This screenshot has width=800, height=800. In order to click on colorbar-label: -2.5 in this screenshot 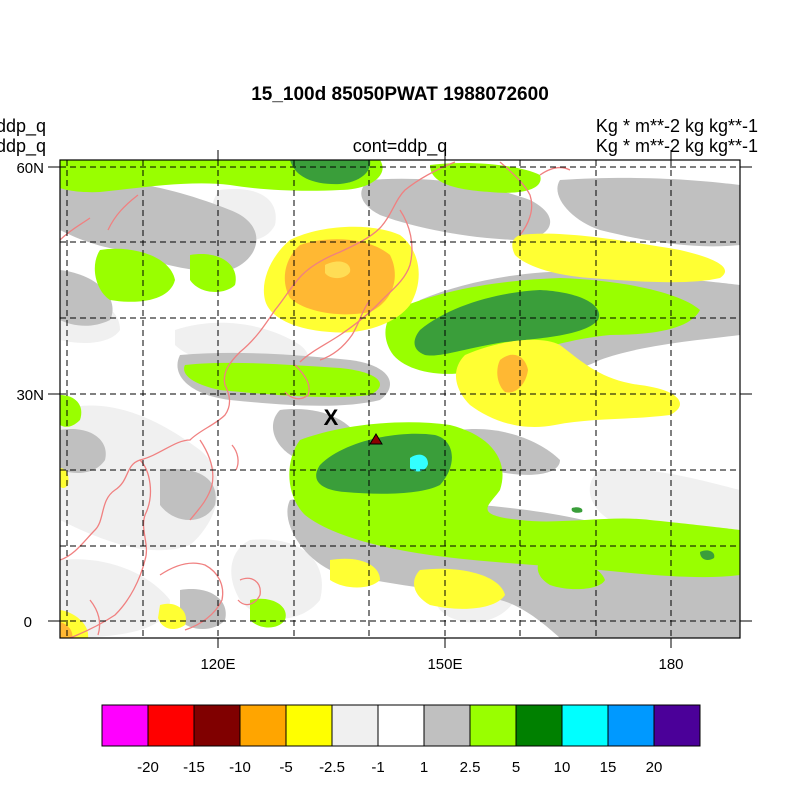, I will do `click(332, 767)`.